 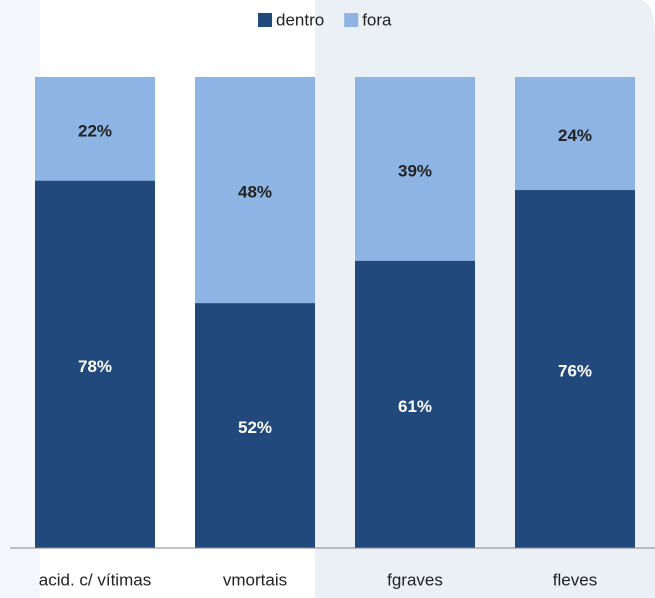 I want to click on legend-label: dentro, so click(x=300, y=19).